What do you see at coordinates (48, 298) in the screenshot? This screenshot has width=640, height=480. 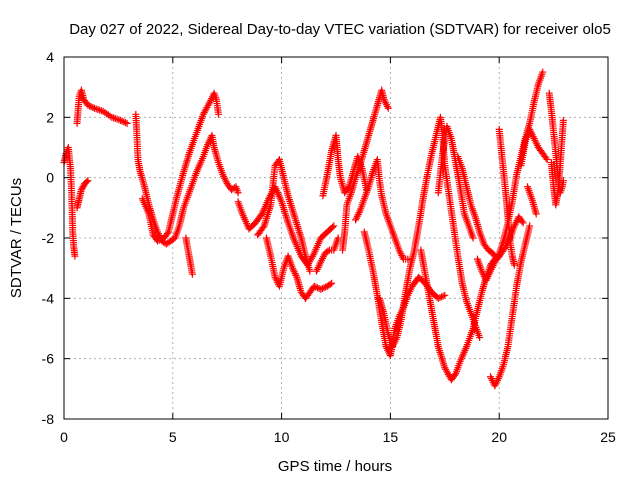 I see `y-tick-label: -4` at bounding box center [48, 298].